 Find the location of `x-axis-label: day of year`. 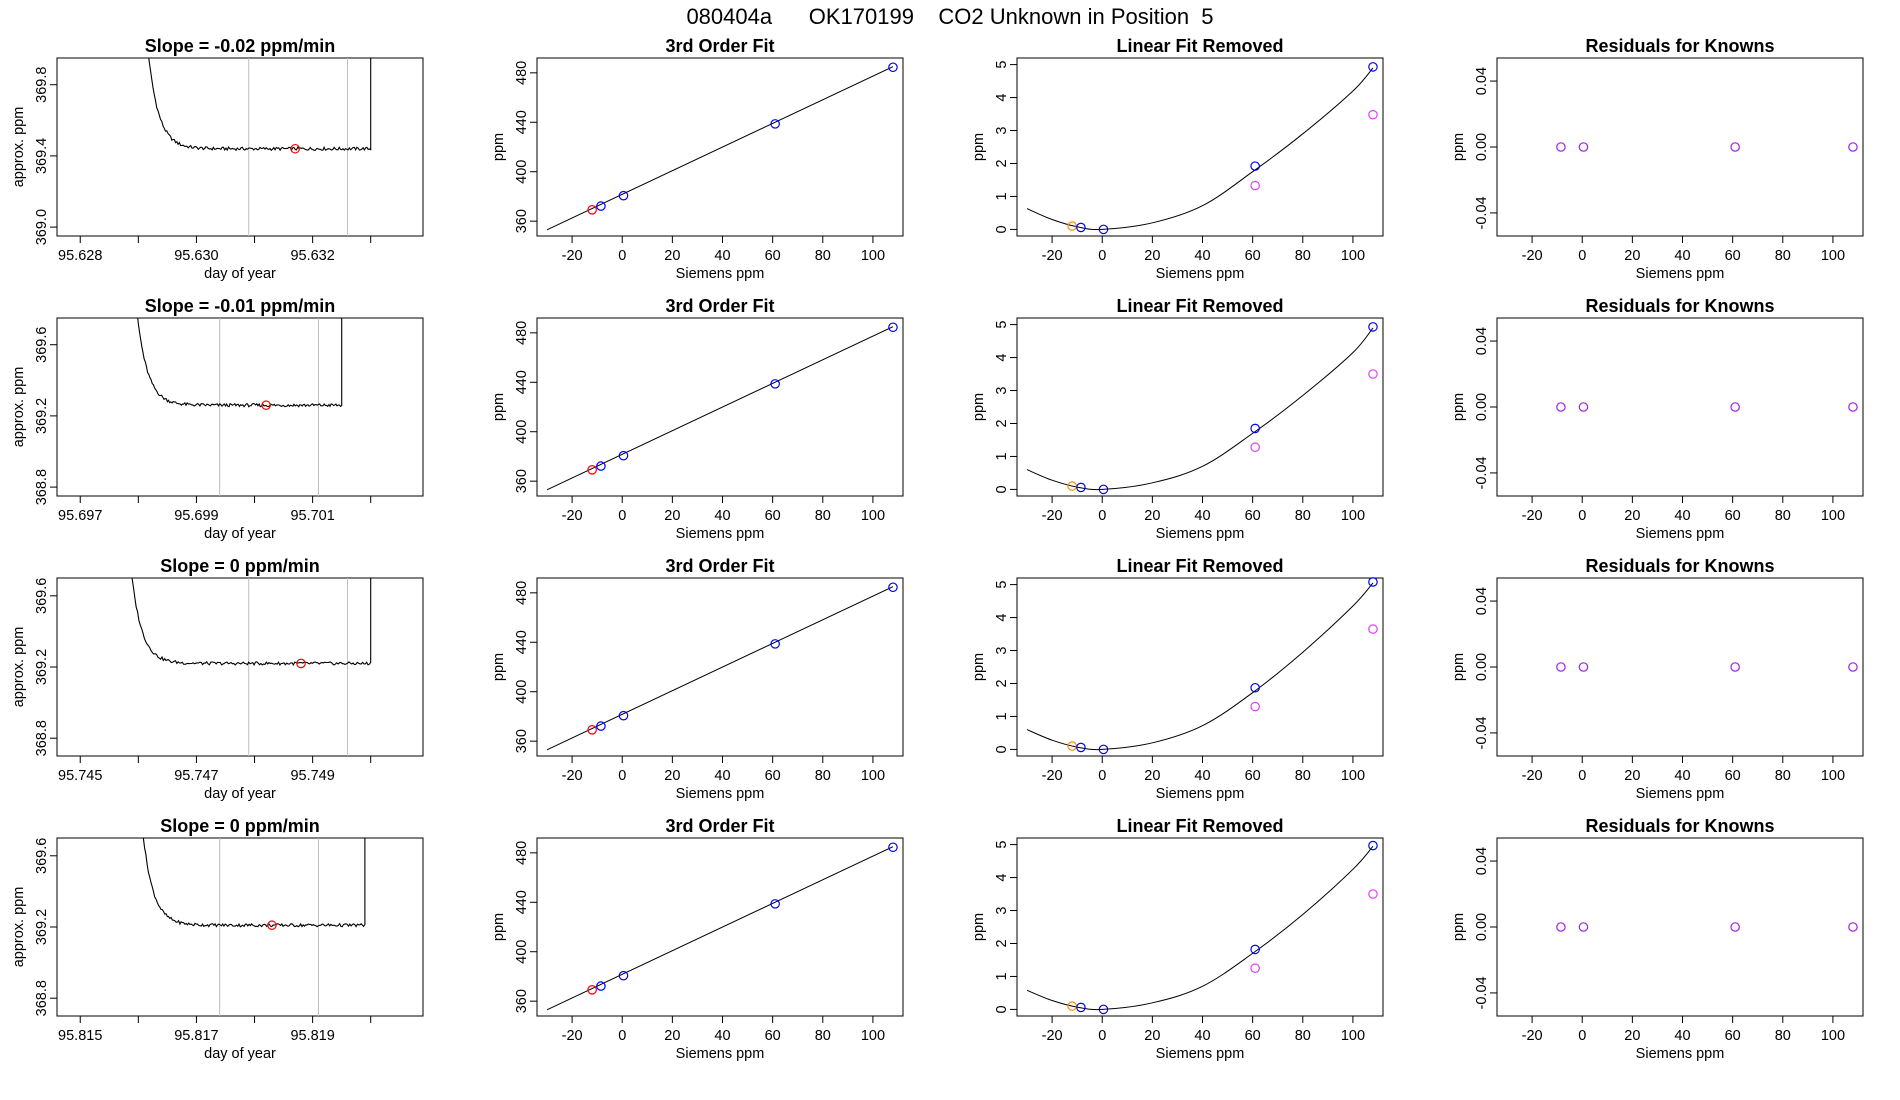

x-axis-label: day of year is located at coordinates (240, 534).